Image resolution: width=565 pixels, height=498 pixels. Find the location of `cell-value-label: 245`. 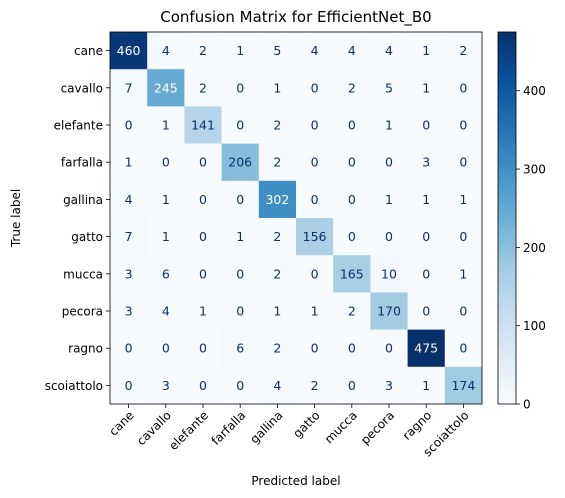

cell-value-label: 245 is located at coordinates (166, 87).